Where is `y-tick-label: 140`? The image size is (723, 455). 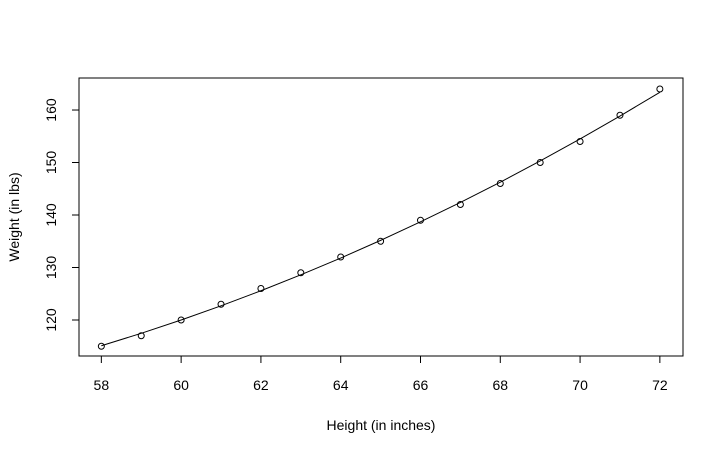
y-tick-label: 140 is located at coordinates (51, 215).